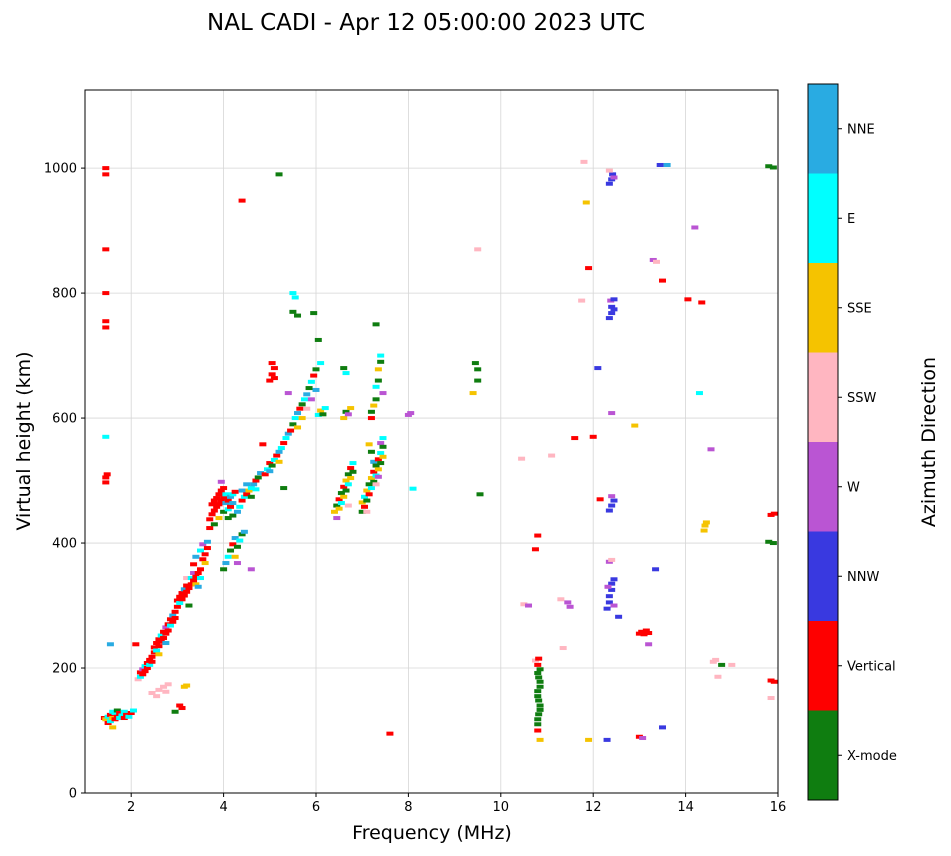 This screenshot has width=951, height=856. What do you see at coordinates (861, 129) in the screenshot?
I see `colorbar-category-label: NNE` at bounding box center [861, 129].